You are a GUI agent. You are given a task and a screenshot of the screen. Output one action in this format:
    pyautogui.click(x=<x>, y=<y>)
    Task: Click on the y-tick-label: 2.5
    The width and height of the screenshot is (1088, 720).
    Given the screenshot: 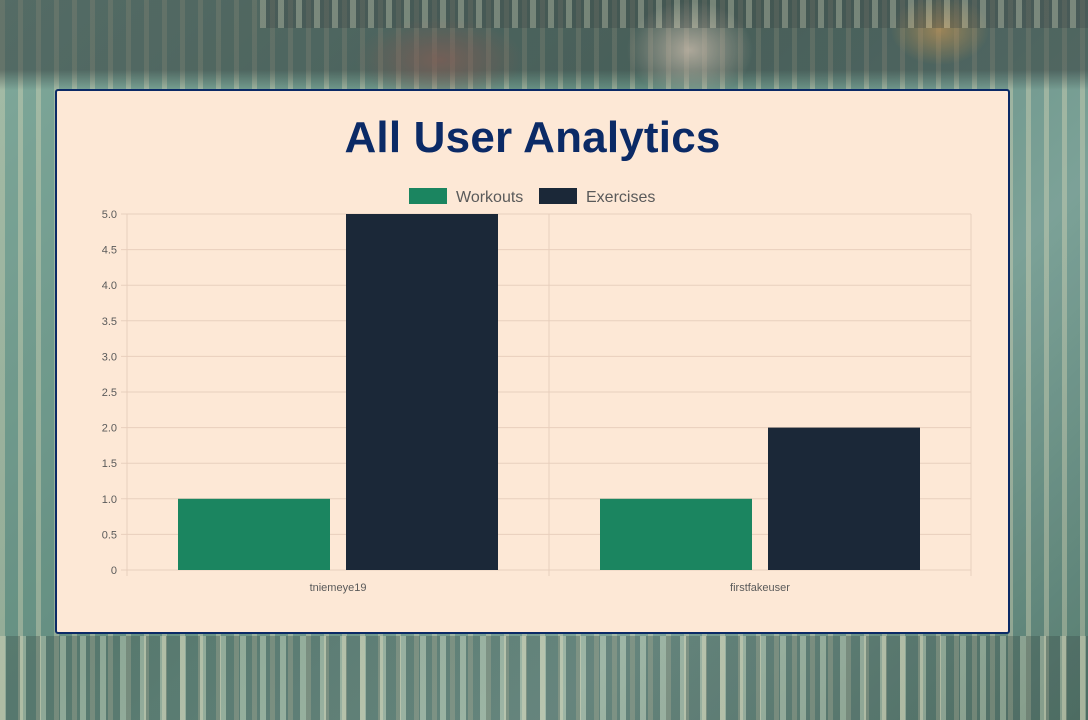 What is the action you would take?
    pyautogui.click(x=109, y=393)
    